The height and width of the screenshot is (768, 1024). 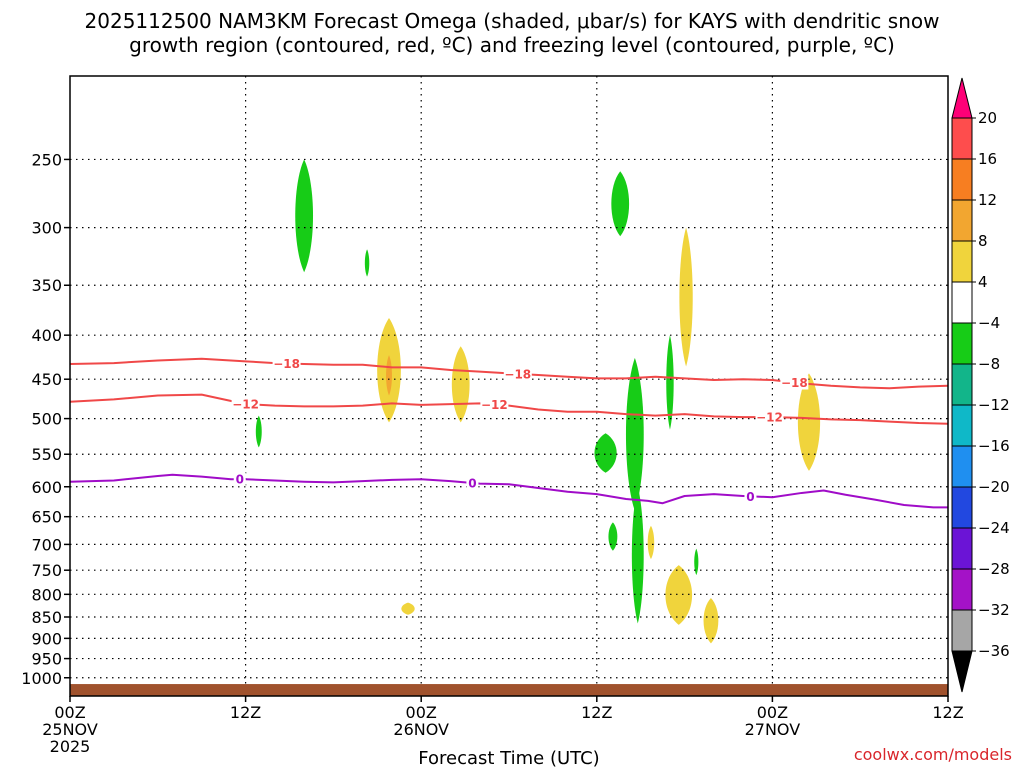 I want to click on contour-label-3-2: 0, so click(x=750, y=497).